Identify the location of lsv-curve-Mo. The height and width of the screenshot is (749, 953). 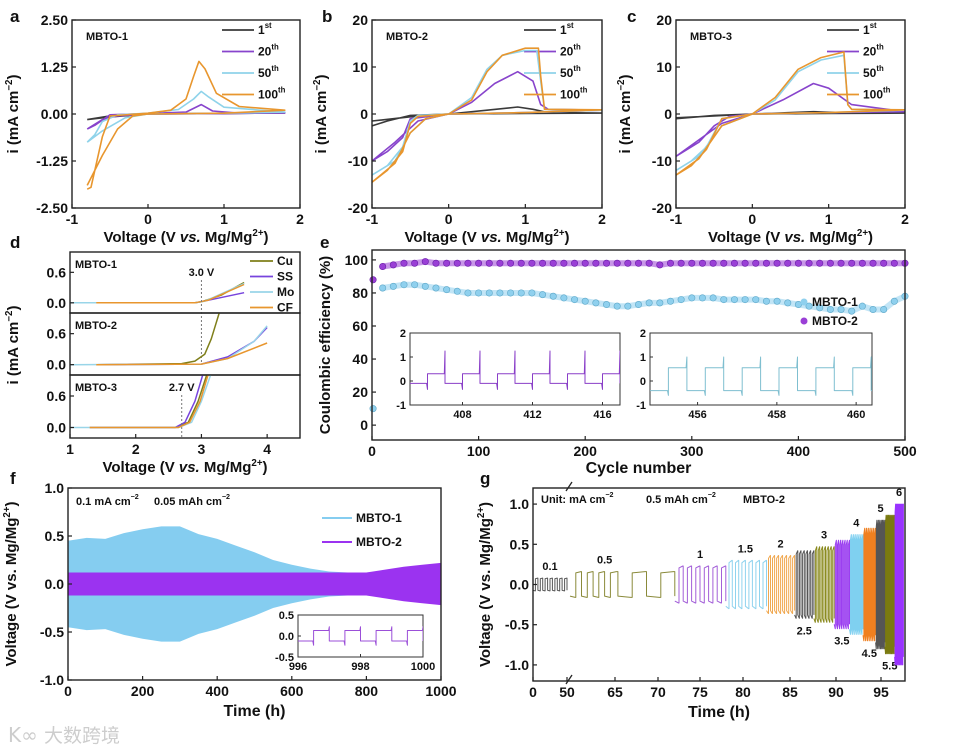
(157, 293).